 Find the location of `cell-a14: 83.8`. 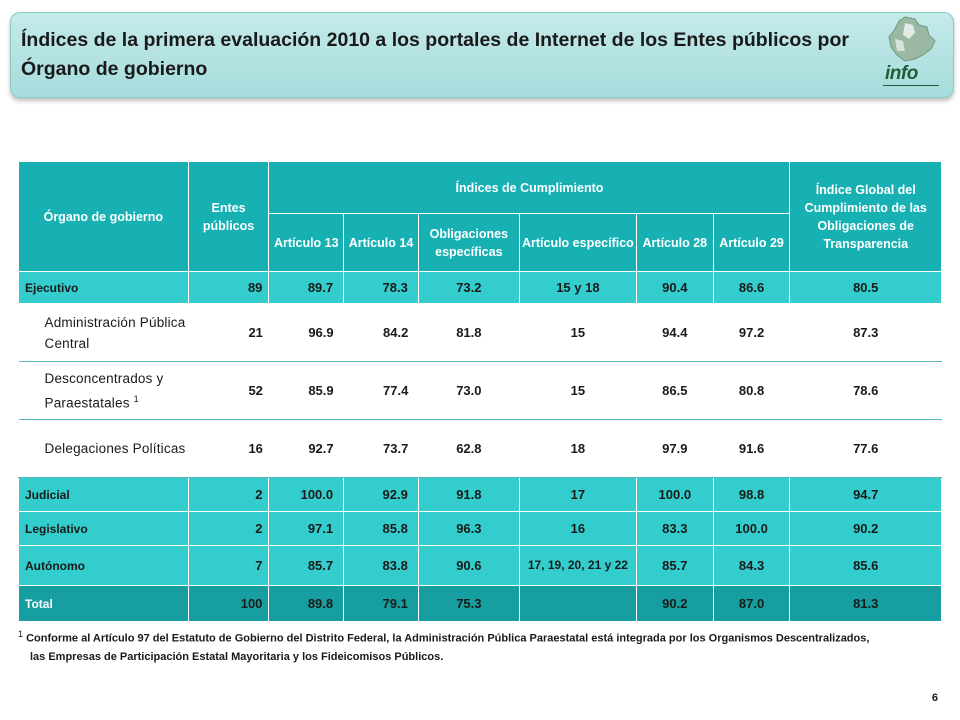

cell-a14: 83.8 is located at coordinates (381, 565).